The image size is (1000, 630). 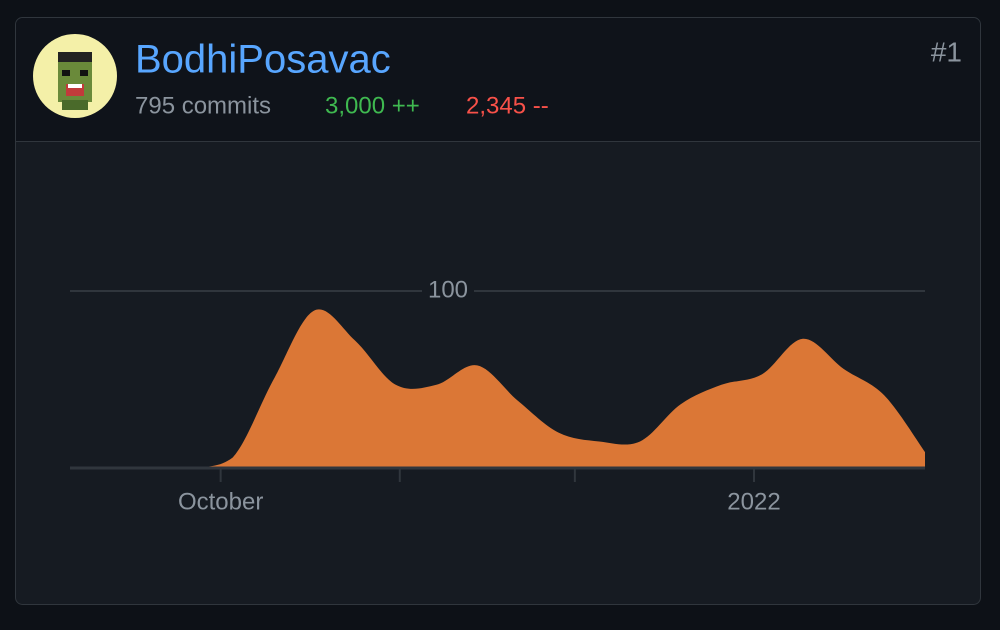 I want to click on x-tick-label: 2022, so click(x=753, y=501).